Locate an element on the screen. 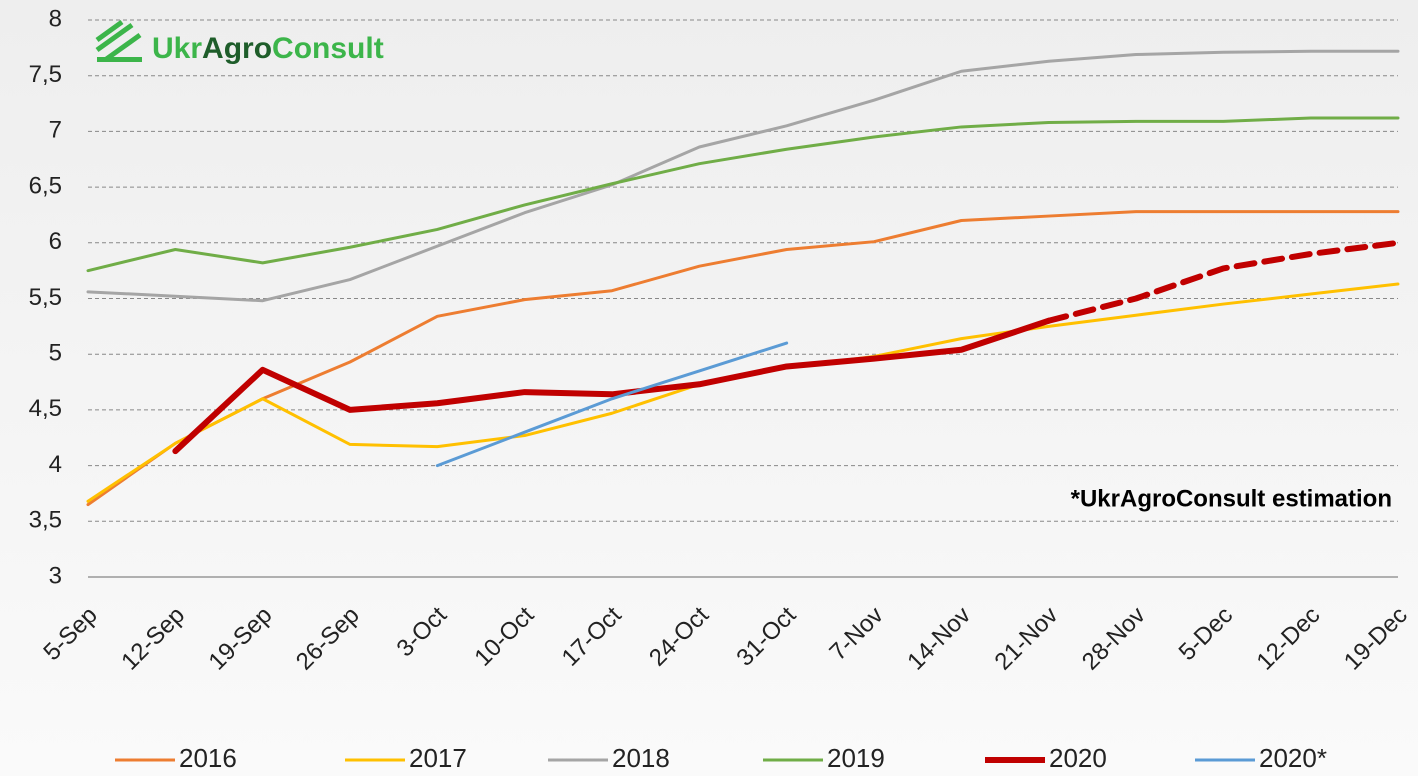  y-tick-label: 3,5 is located at coordinates (45, 520).